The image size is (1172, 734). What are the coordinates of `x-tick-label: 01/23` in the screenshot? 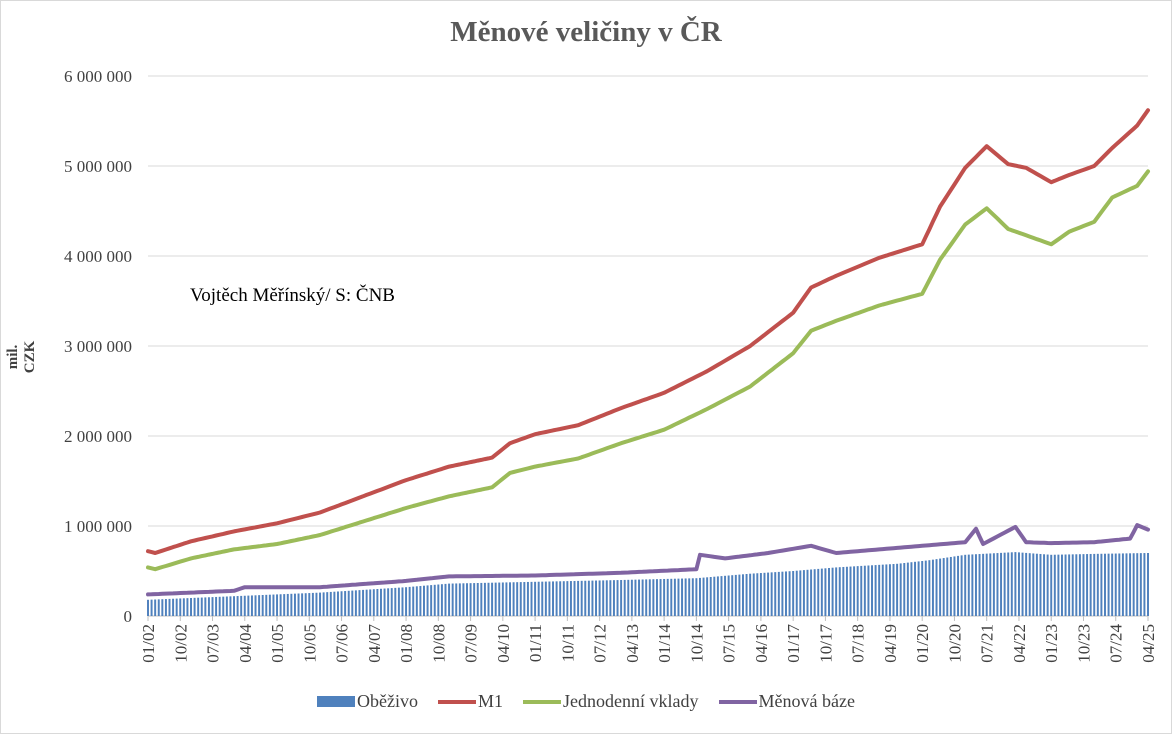 It's located at (1051, 643).